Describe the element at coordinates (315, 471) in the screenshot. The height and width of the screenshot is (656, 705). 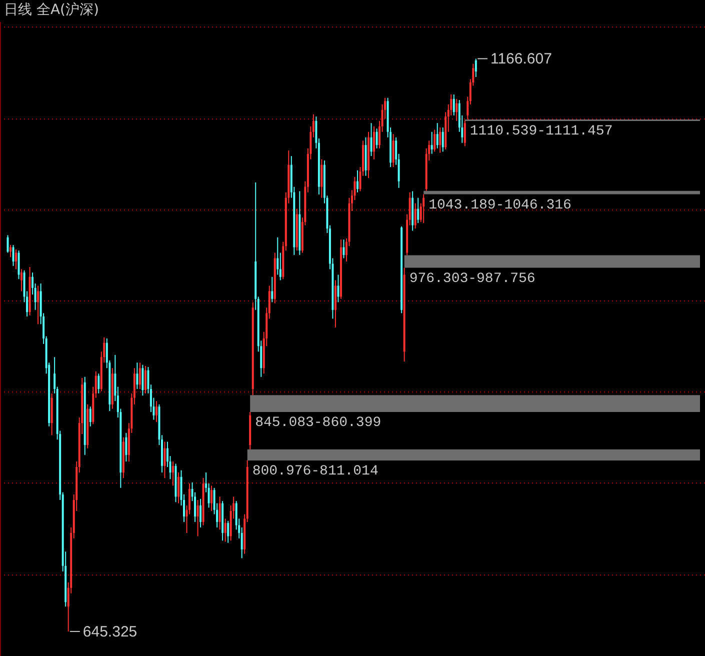
I see `band-label: 800.976-811.014` at that location.